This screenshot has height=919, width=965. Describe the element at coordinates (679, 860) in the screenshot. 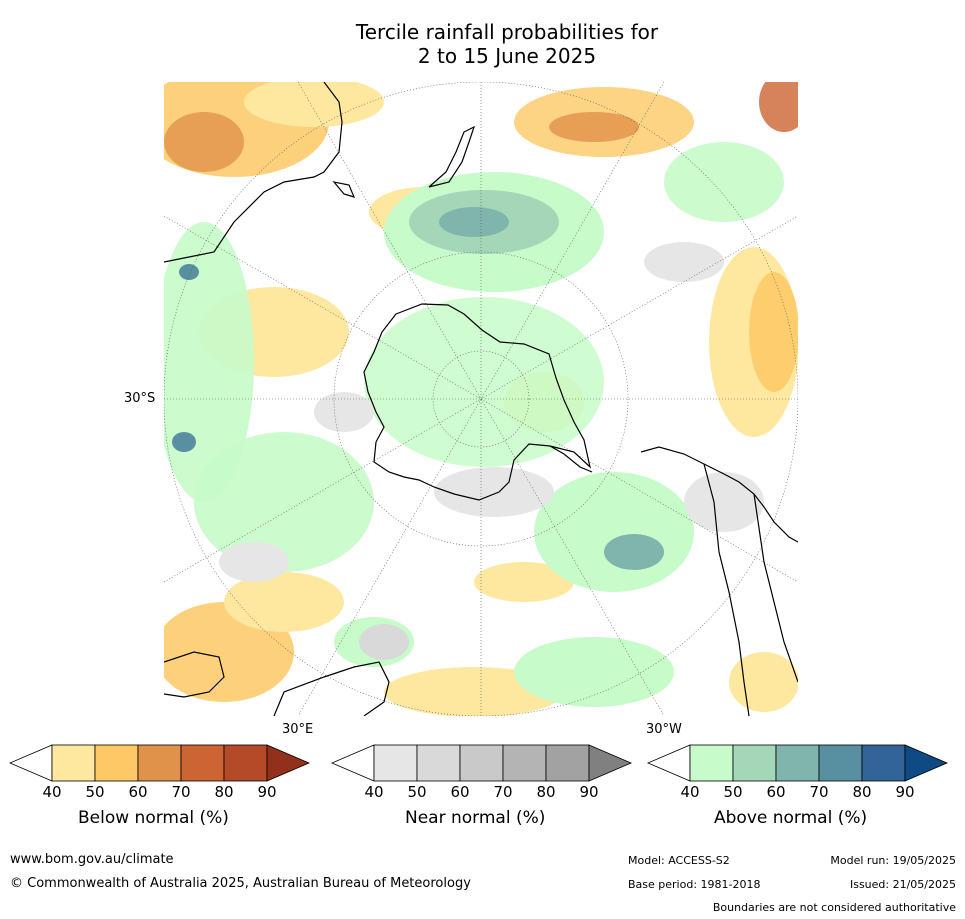

I see `model-text: Model: ACCESS-S2` at that location.